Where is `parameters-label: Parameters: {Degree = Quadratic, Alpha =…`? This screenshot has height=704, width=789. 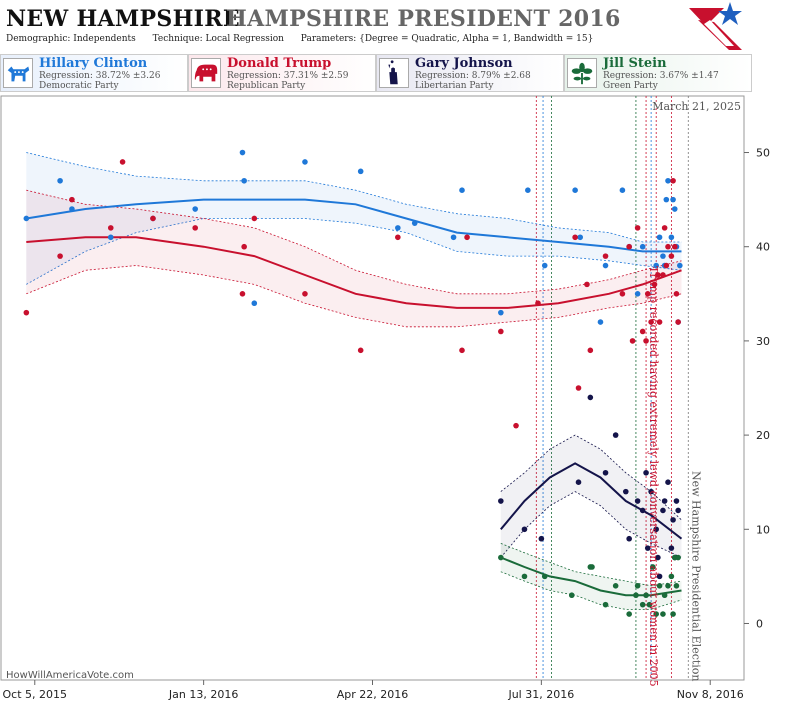
parameters-label: Parameters: {Degree = Quadratic, Alpha =… is located at coordinates (447, 39).